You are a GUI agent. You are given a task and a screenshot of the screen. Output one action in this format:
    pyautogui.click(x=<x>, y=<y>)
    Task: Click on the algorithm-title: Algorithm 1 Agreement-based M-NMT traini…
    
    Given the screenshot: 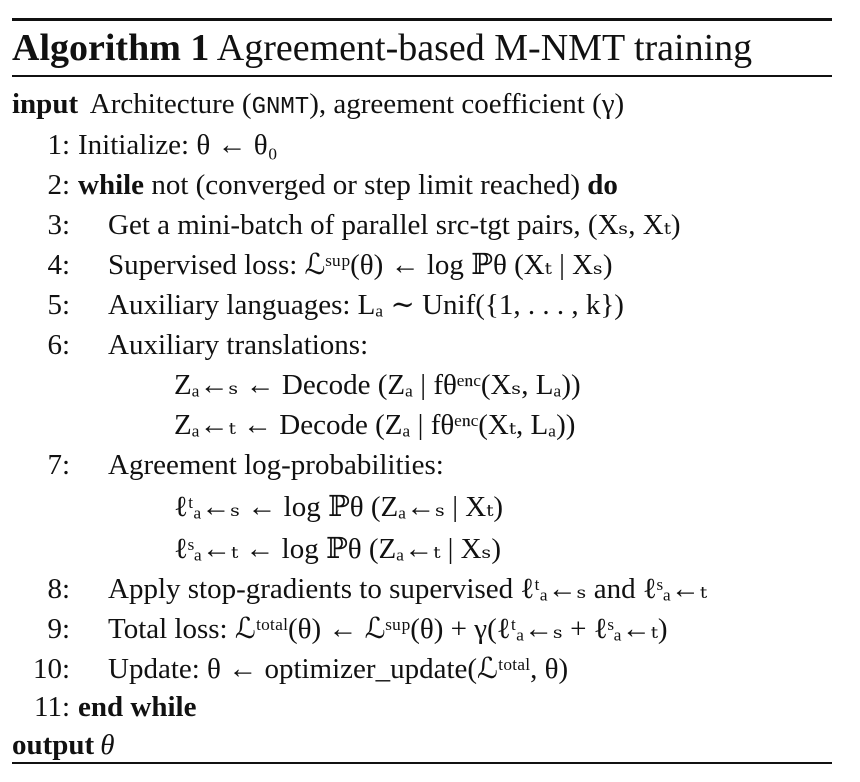 What is the action you would take?
    pyautogui.click(x=382, y=48)
    